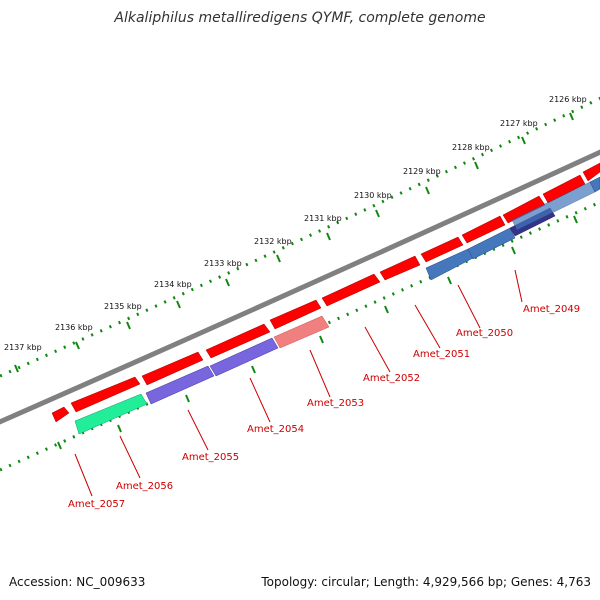  Describe the element at coordinates (273, 241) in the screenshot. I see `kbp-label: 2132 kbp` at that location.